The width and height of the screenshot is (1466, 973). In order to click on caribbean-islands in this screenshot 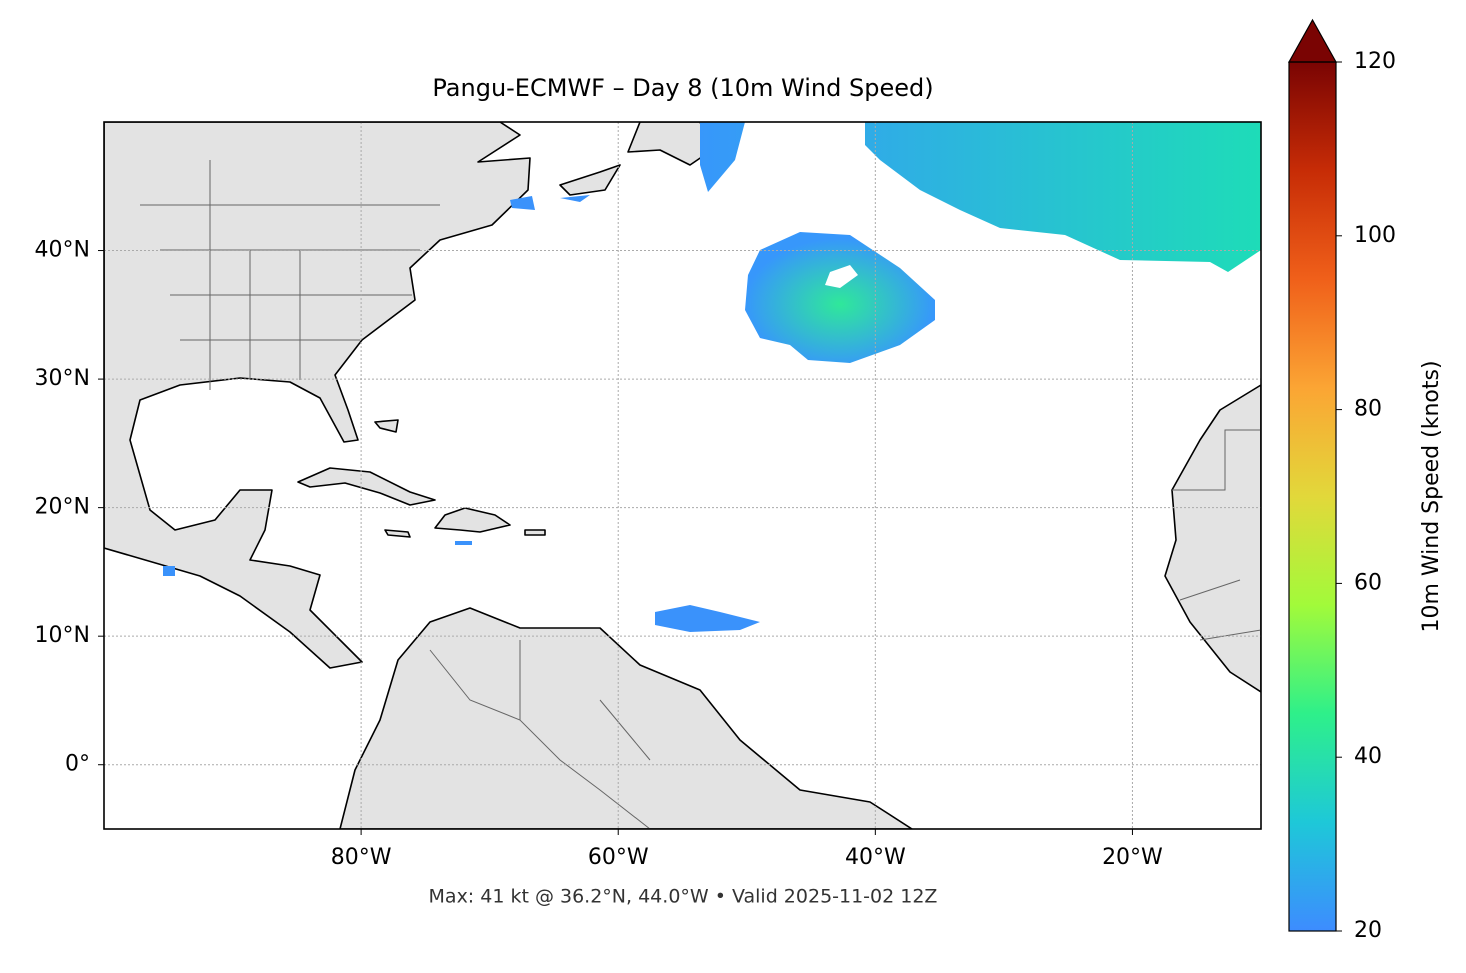, I will do `click(421, 478)`.